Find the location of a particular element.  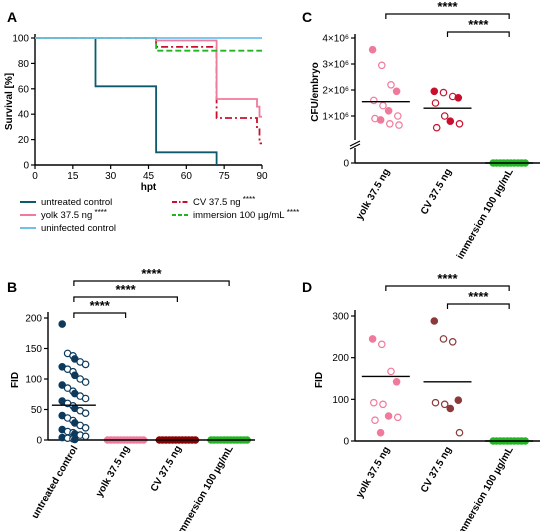

y-tick-label: 20 is located at coordinates (24, 140).